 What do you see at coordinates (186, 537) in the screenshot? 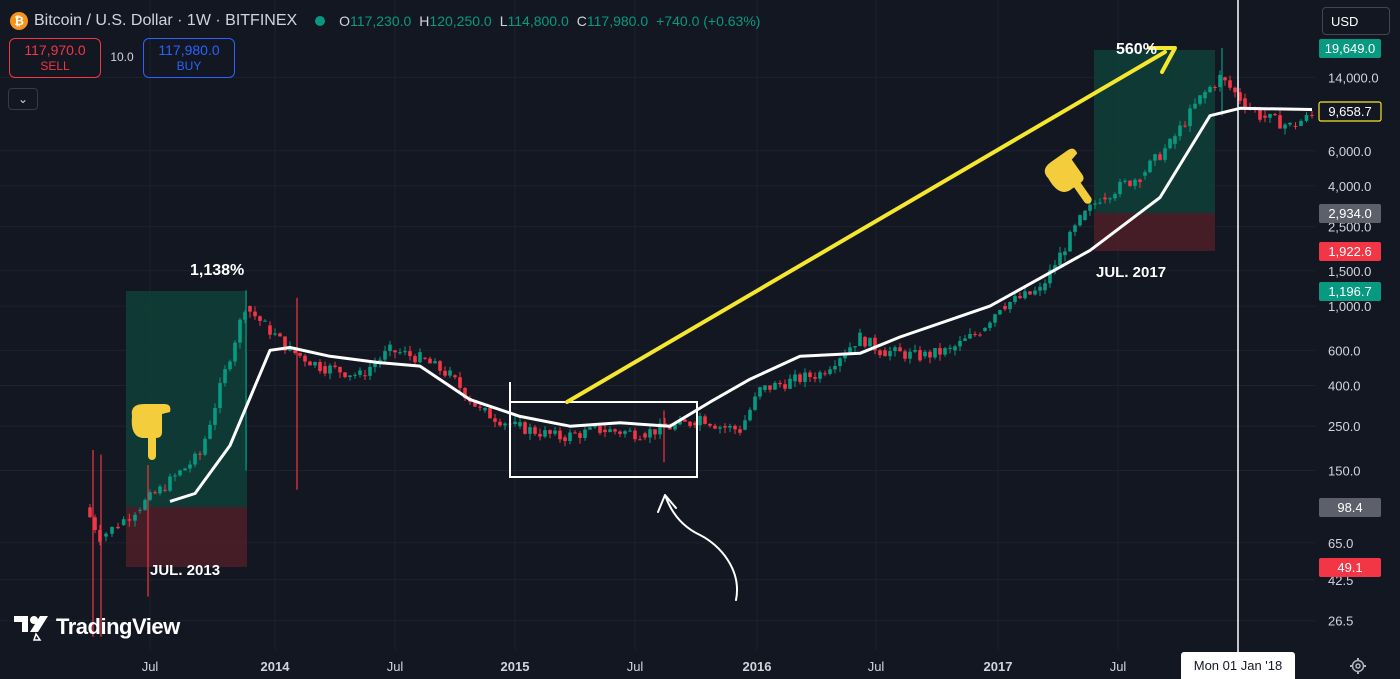
I see `long-position-loss-zone-2013` at bounding box center [186, 537].